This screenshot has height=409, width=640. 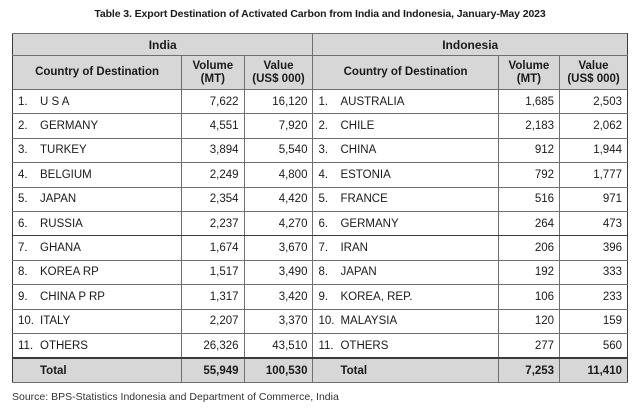 I want to click on india-country-cell: 9. CHINA P RP, so click(x=97, y=297).